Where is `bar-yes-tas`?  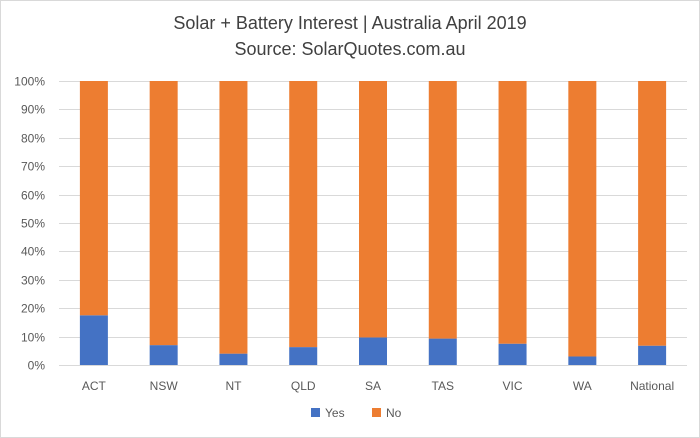
bar-yes-tas is located at coordinates (442, 351).